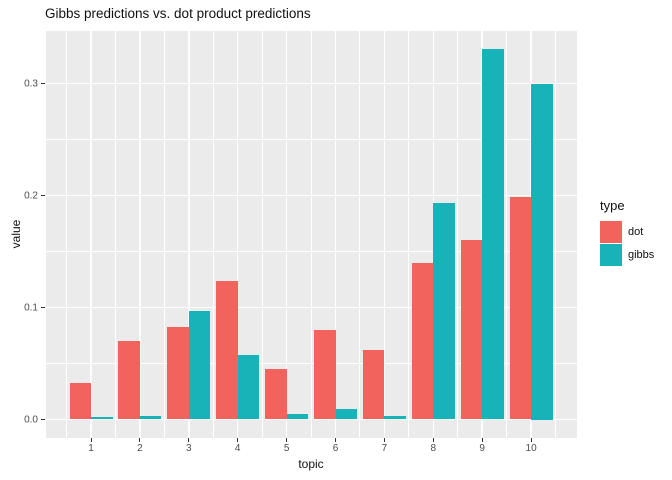 The image size is (672, 480). What do you see at coordinates (311, 464) in the screenshot?
I see `x-axis-title: topic` at bounding box center [311, 464].